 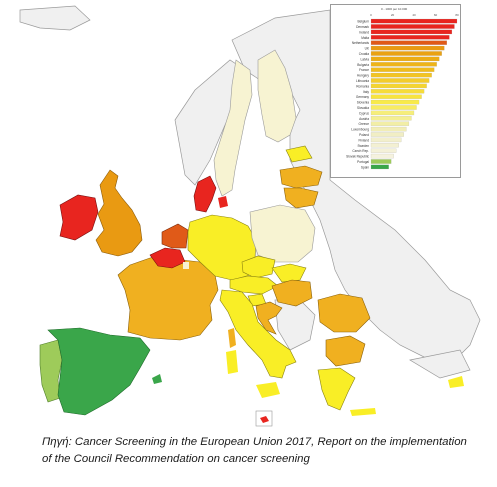 What do you see at coordinates (360, 151) in the screenshot?
I see `inset-country-label: Czech Rep.` at bounding box center [360, 151].